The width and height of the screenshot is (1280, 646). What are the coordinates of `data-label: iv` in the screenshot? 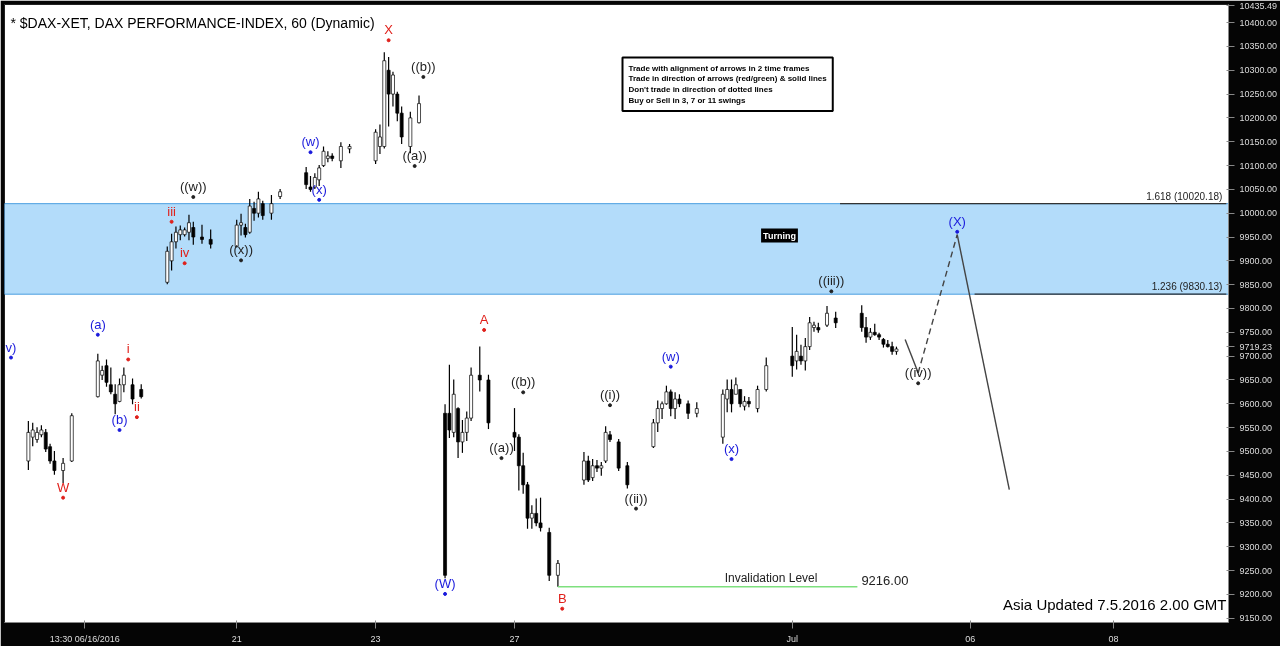 It's located at (184, 253).